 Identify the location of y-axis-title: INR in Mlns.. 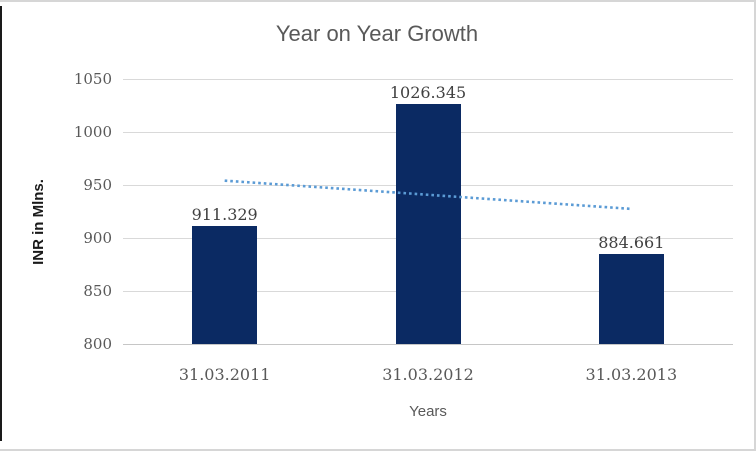
(38, 222).